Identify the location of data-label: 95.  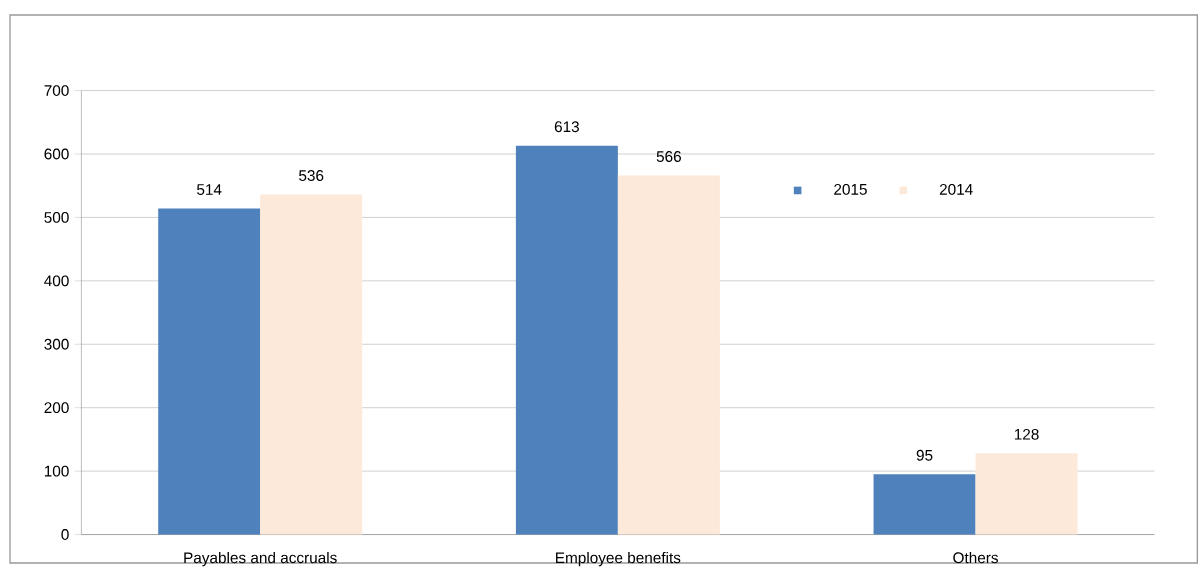
(924, 455).